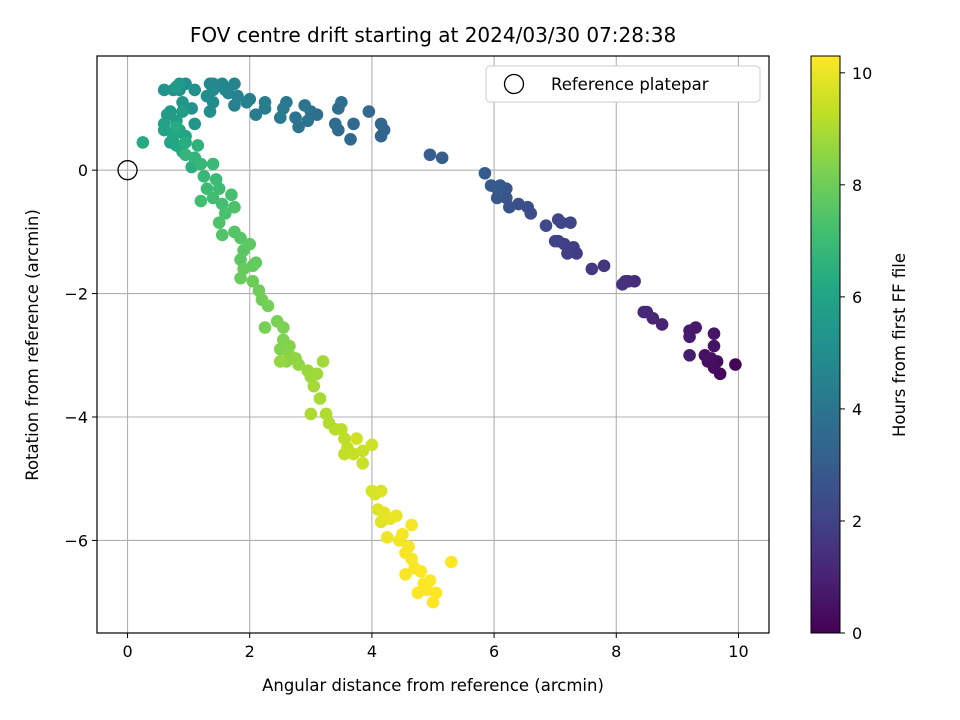 This screenshot has width=960, height=720. Describe the element at coordinates (127, 651) in the screenshot. I see `x-tick-label: 0` at that location.